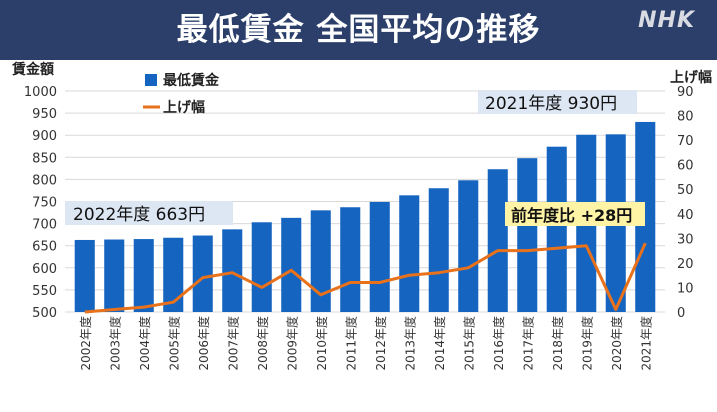  What do you see at coordinates (44, 158) in the screenshot?
I see `y-tick-label: 850` at bounding box center [44, 158].